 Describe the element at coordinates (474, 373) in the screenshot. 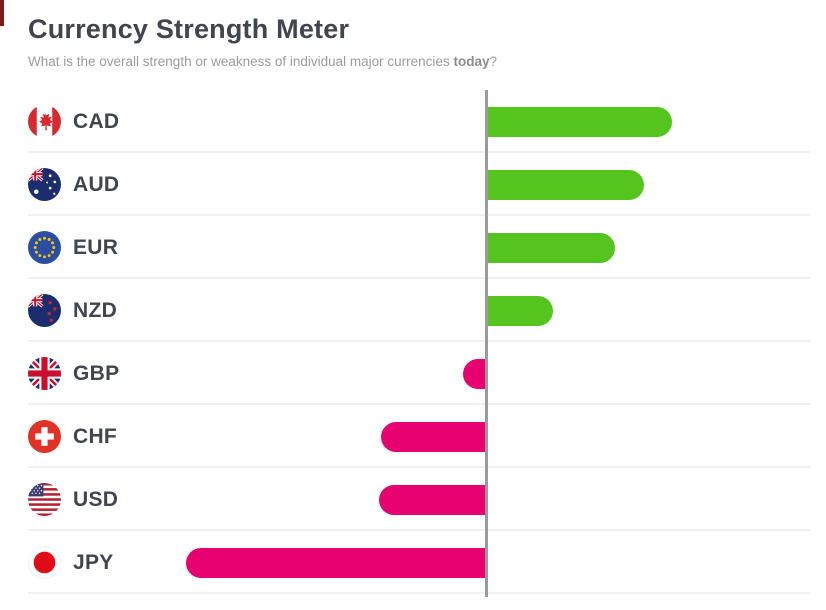

I see `gbp-strength-bar` at that location.